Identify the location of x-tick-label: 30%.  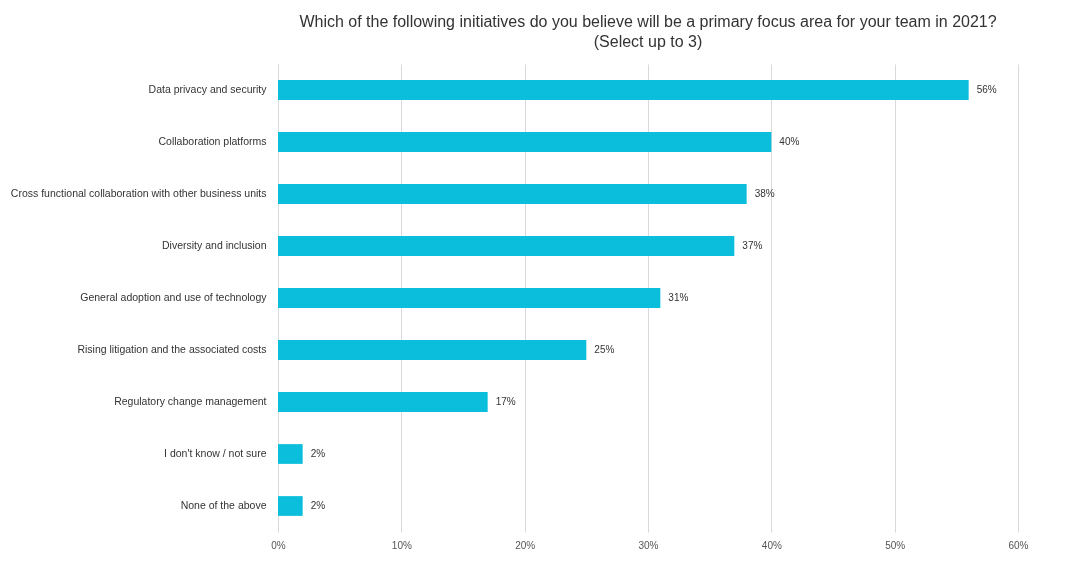
(648, 545).